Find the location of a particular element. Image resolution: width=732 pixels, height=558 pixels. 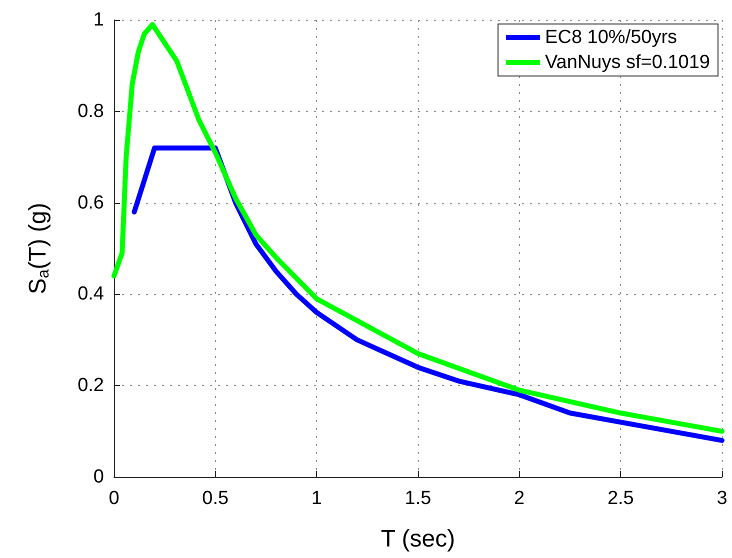

y-tick-label: 1 is located at coordinates (98, 20).